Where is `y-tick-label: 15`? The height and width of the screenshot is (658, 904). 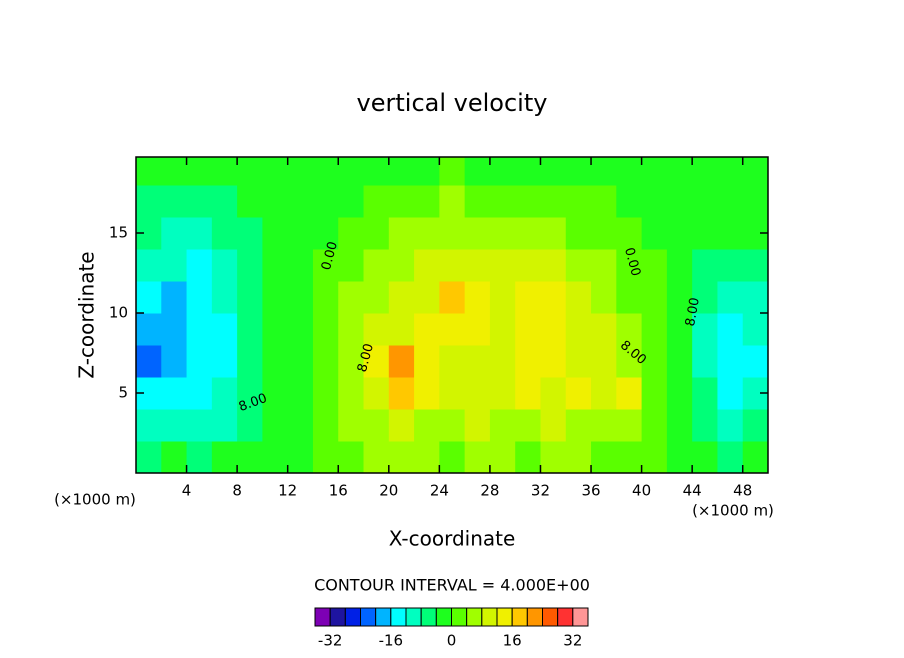 y-tick-label: 15 is located at coordinates (118, 233).